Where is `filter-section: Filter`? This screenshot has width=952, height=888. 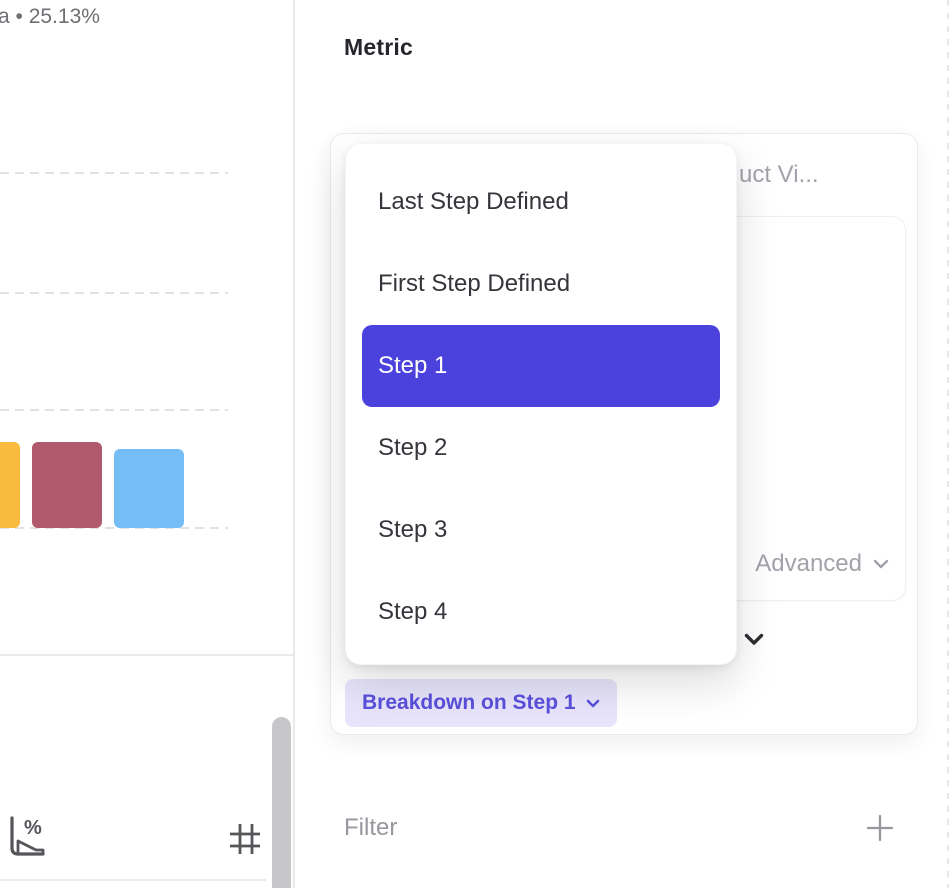 filter-section: Filter is located at coordinates (620, 828).